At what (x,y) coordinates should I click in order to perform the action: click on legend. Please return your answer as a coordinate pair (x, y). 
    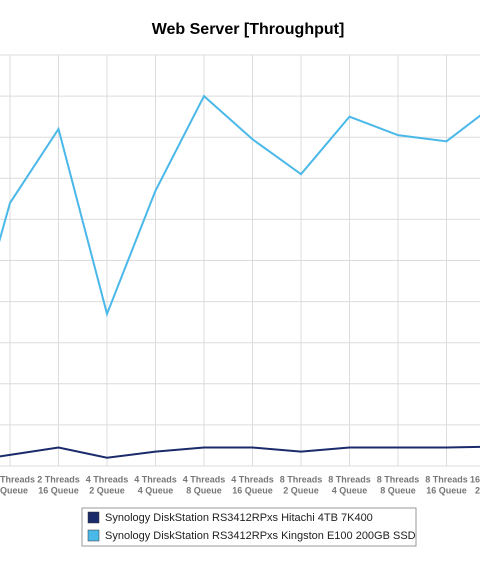
    Looking at the image, I should click on (249, 527).